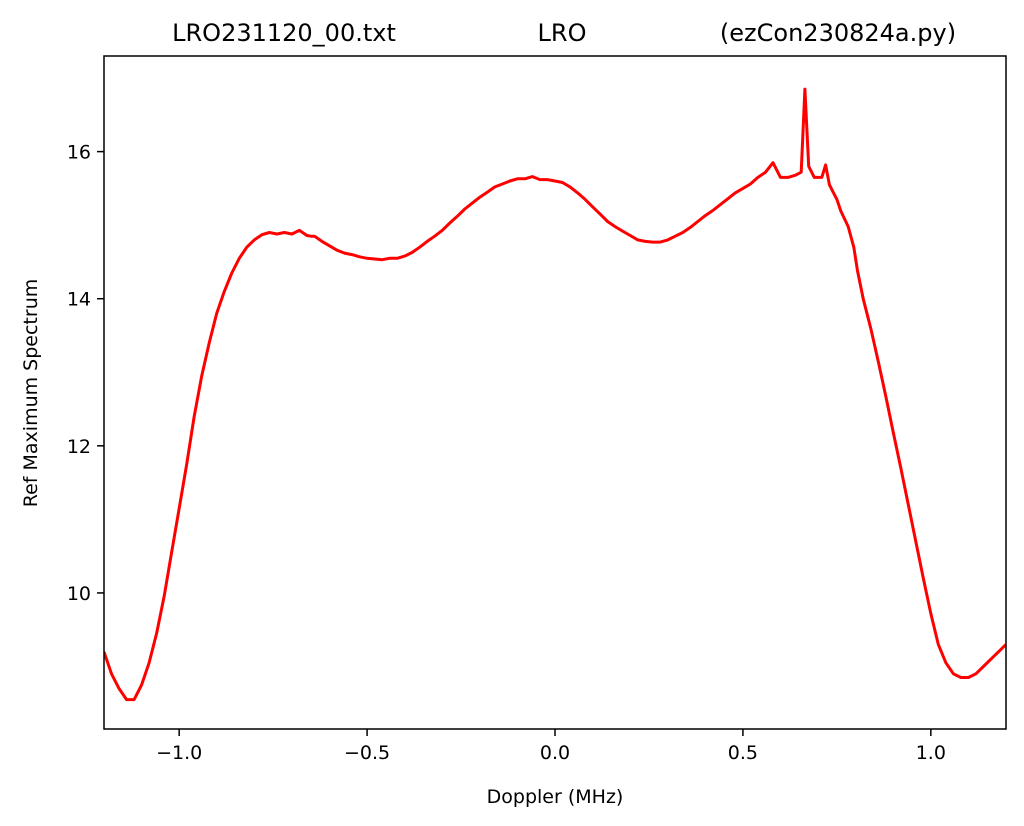 The width and height of the screenshot is (1024, 826). I want to click on y-tick-label: 14, so click(79, 300).